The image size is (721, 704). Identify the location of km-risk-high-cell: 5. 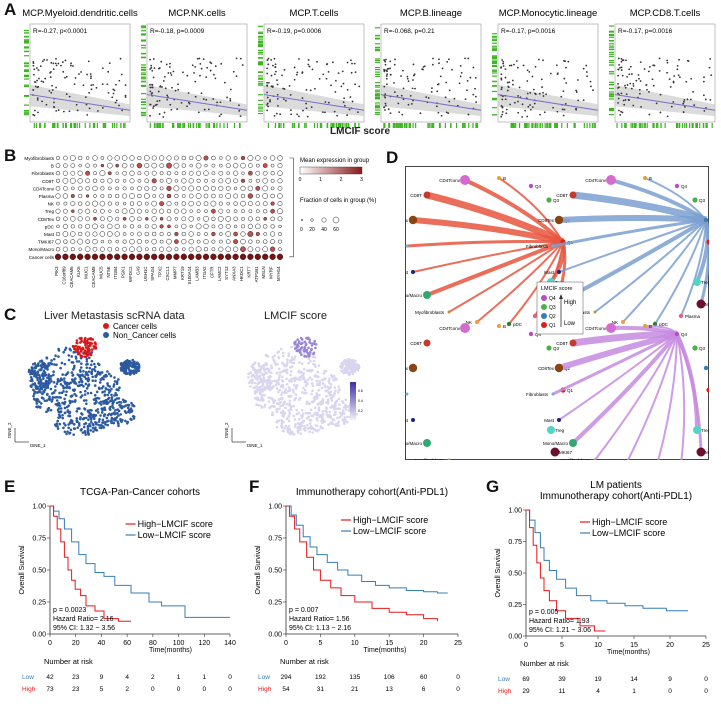
(102, 689).